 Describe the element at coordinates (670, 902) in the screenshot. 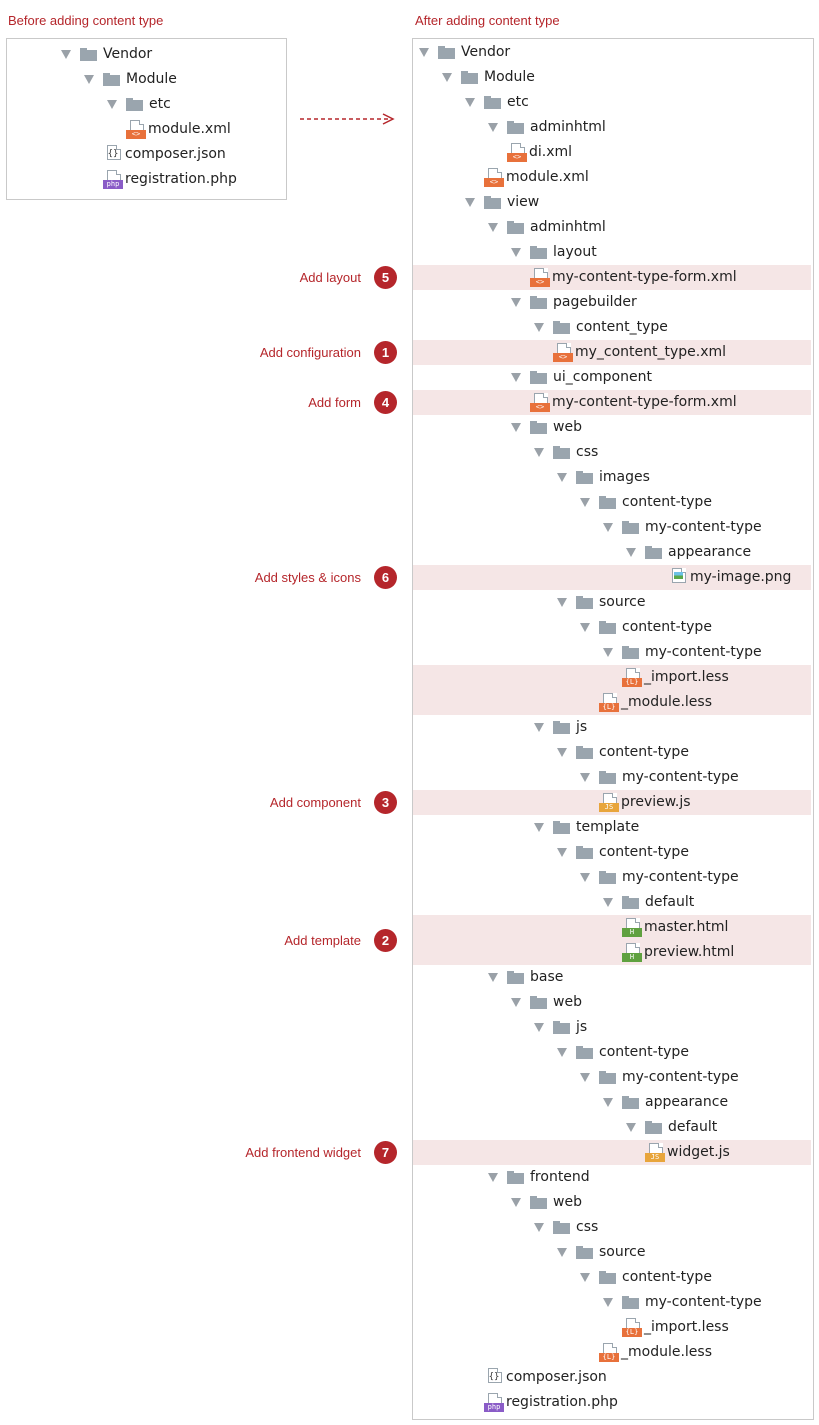

I see `folder-name: default` at that location.